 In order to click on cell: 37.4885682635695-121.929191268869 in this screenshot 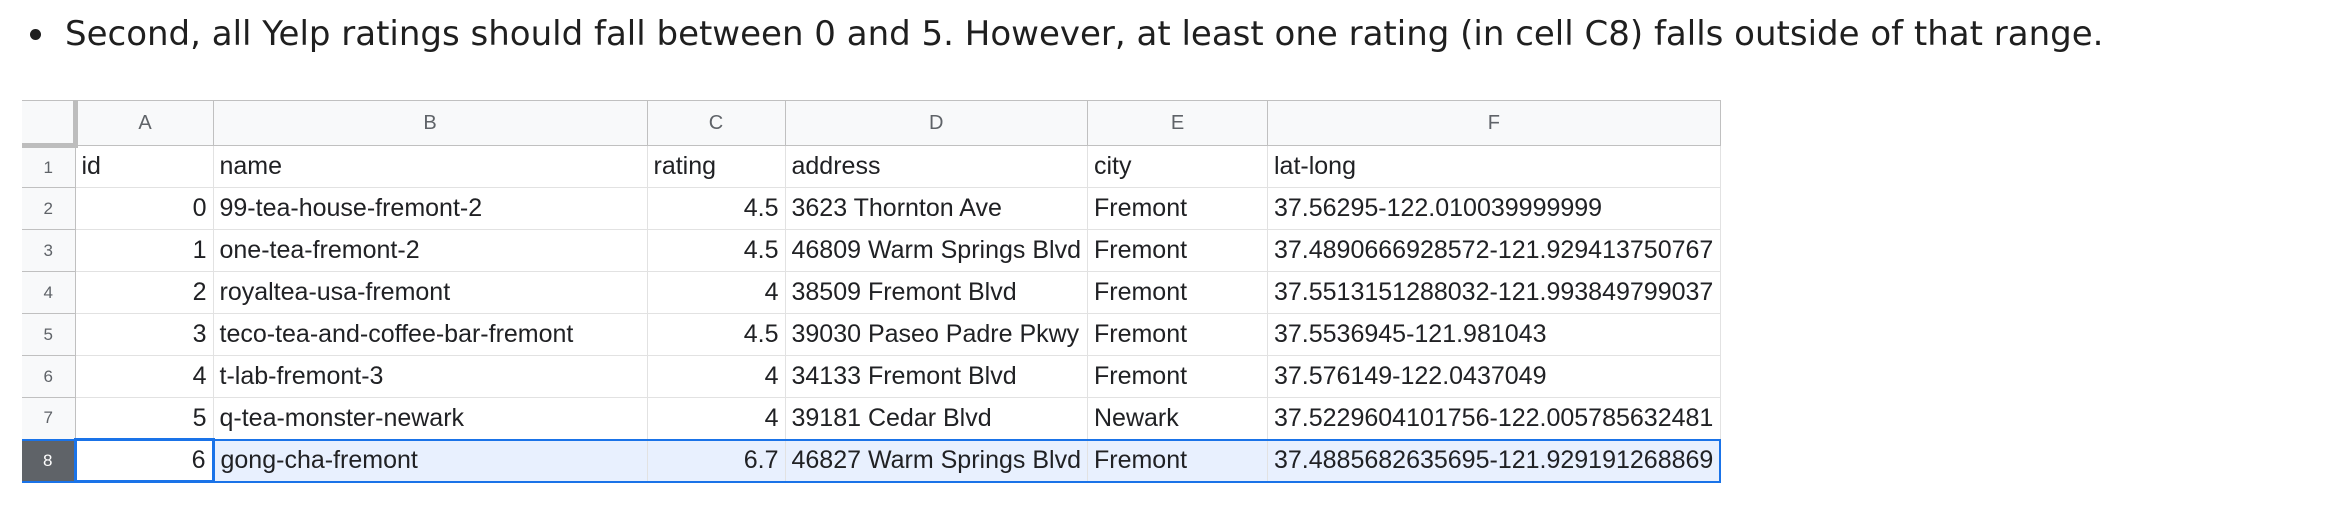, I will do `click(1494, 460)`.